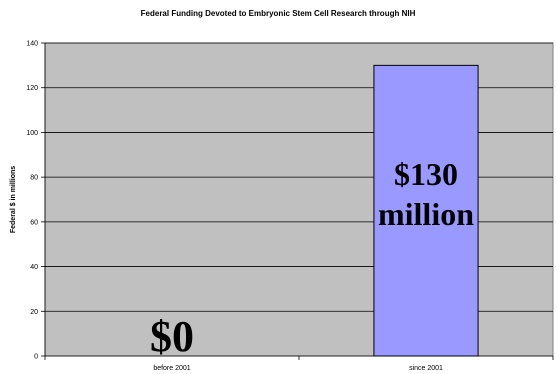 This screenshot has width=557, height=374. What do you see at coordinates (13, 199) in the screenshot?
I see `y-axis-label: Federal $ in millions` at bounding box center [13, 199].